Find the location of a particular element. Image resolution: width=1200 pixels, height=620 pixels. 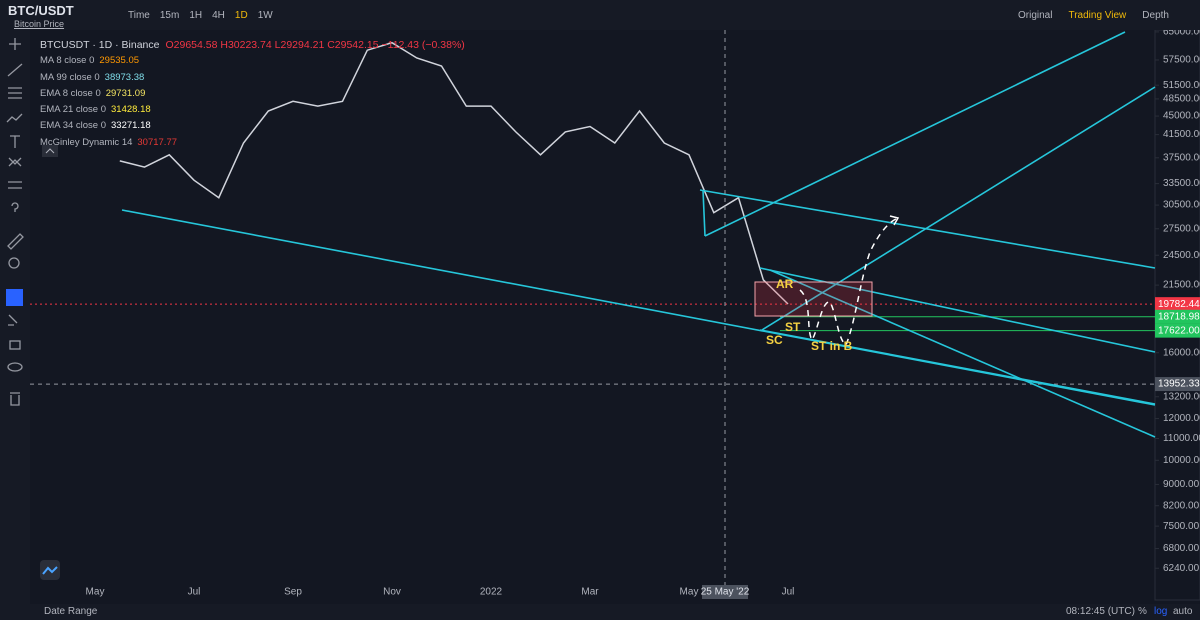

indicator: EMA 34 close 0 33271.18 is located at coordinates (252, 126).